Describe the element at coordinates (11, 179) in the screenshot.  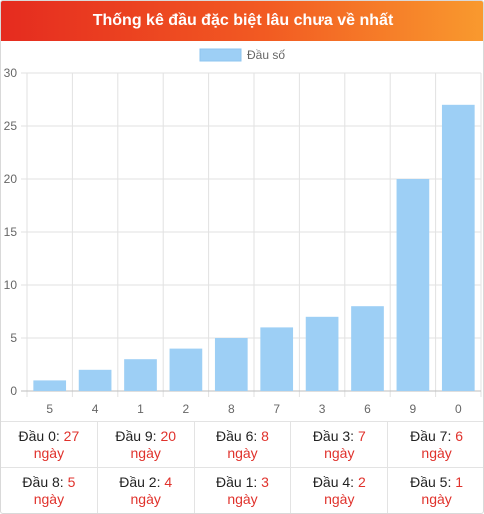
I see `y-tick-label: 20` at that location.